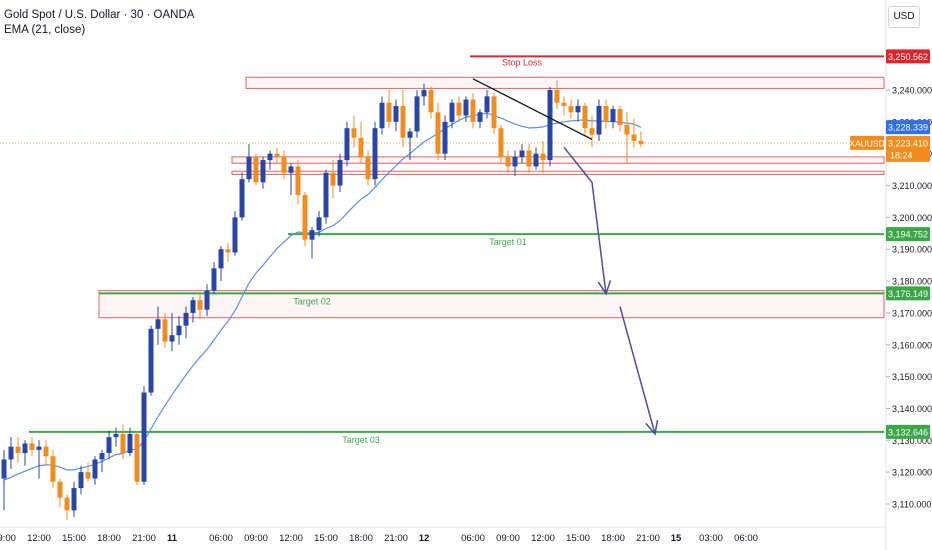 The width and height of the screenshot is (932, 550). What do you see at coordinates (912, 441) in the screenshot?
I see `y-tick-label: 3,130.000` at bounding box center [912, 441].